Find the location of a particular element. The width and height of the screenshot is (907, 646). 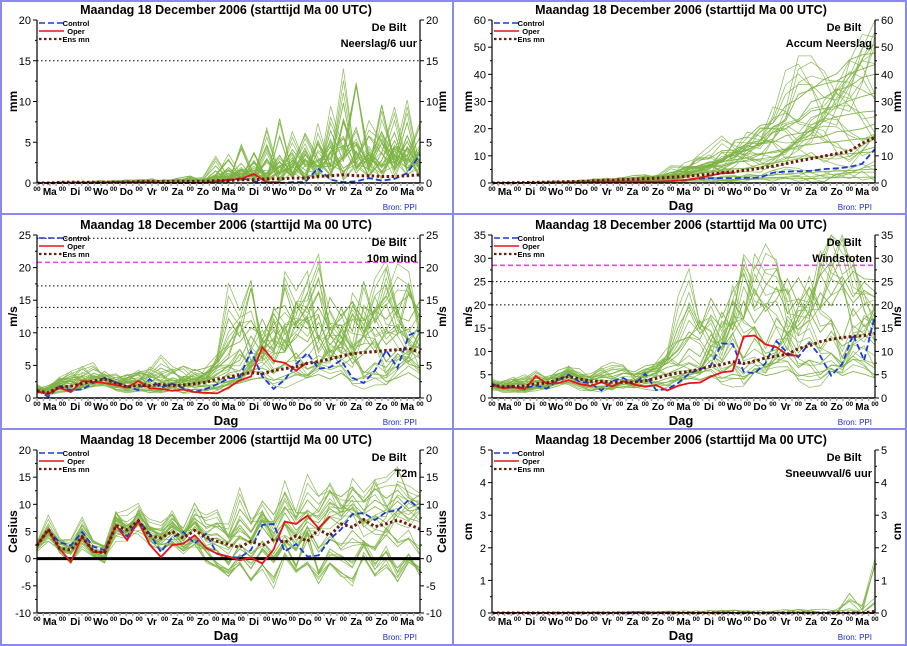

y-tick-label-left: 20 is located at coordinates (25, 269).